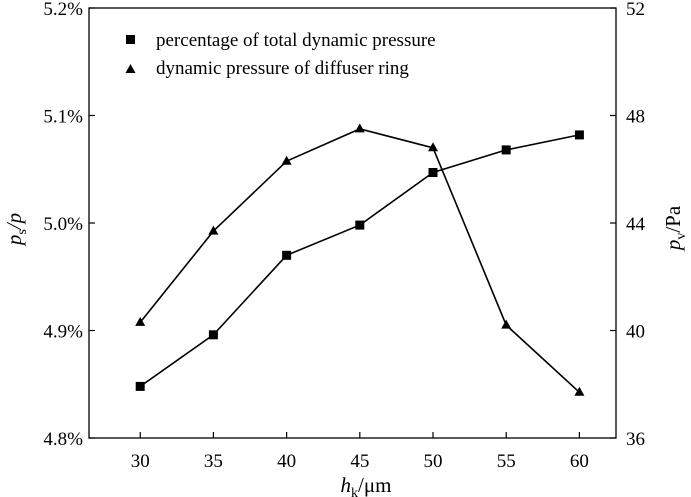  Describe the element at coordinates (346, 485) in the screenshot. I see `x-title-main: h` at that location.